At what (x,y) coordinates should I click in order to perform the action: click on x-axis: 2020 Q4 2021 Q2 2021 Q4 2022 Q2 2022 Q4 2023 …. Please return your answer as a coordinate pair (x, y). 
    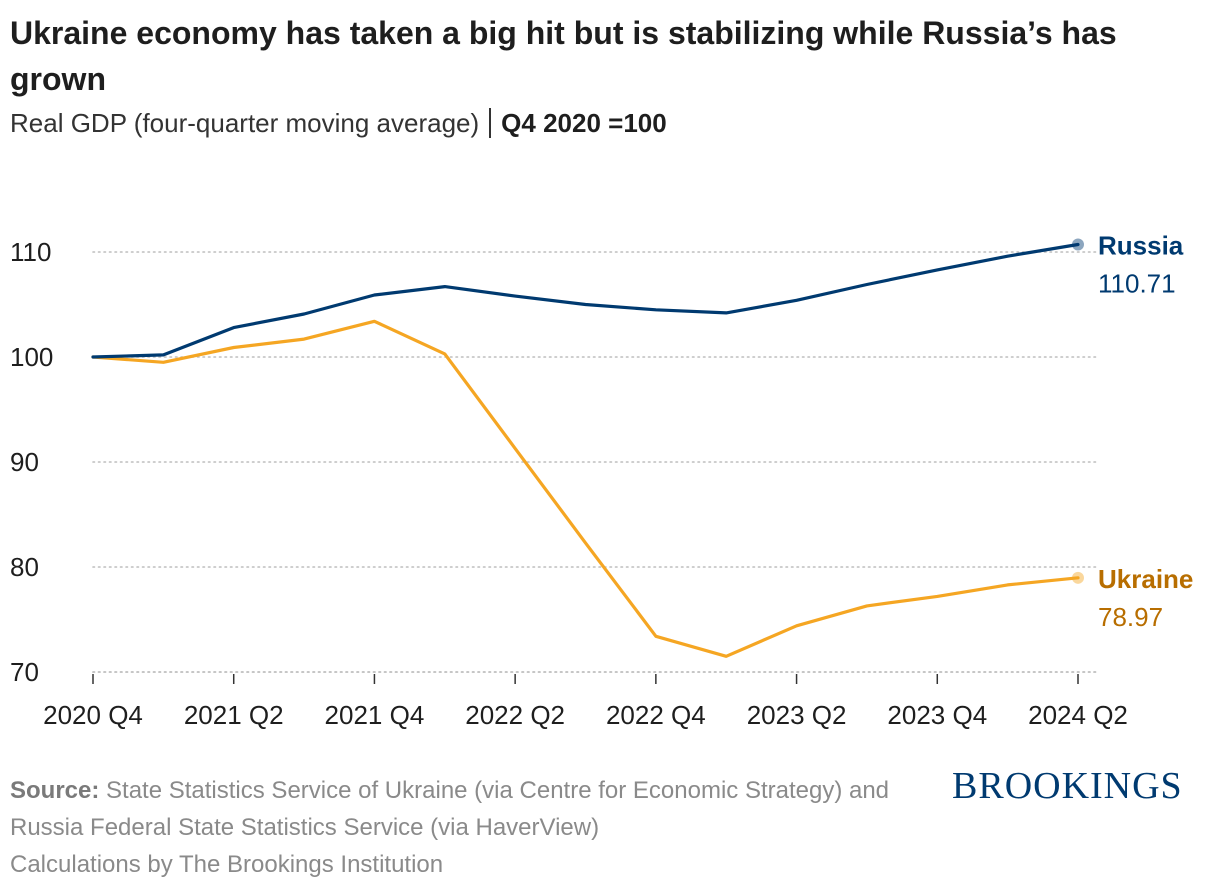
    Looking at the image, I should click on (585, 700).